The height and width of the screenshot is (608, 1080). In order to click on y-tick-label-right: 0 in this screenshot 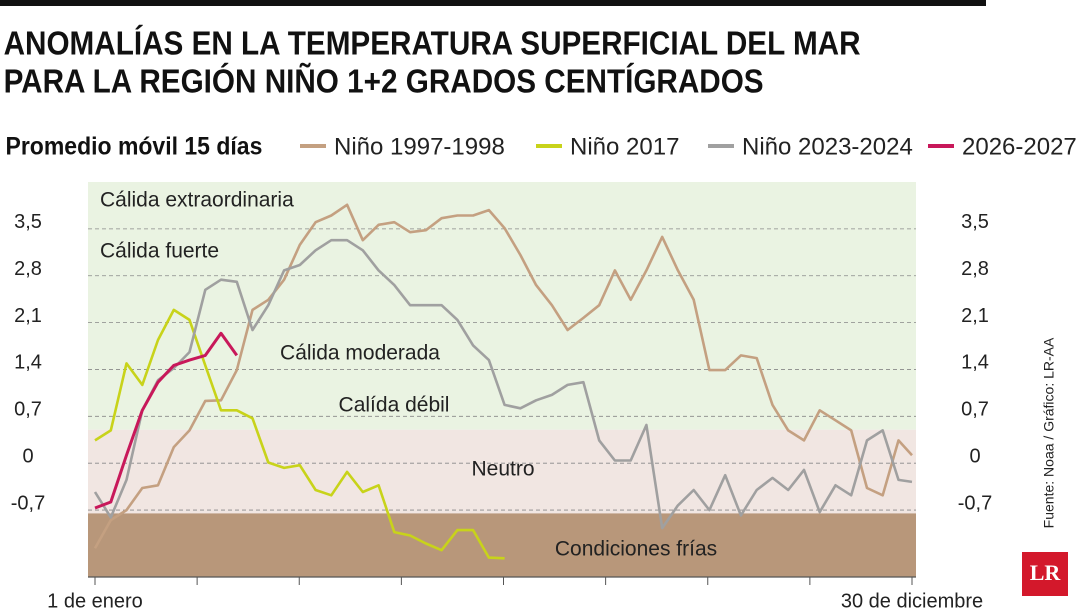, I will do `click(974, 456)`.